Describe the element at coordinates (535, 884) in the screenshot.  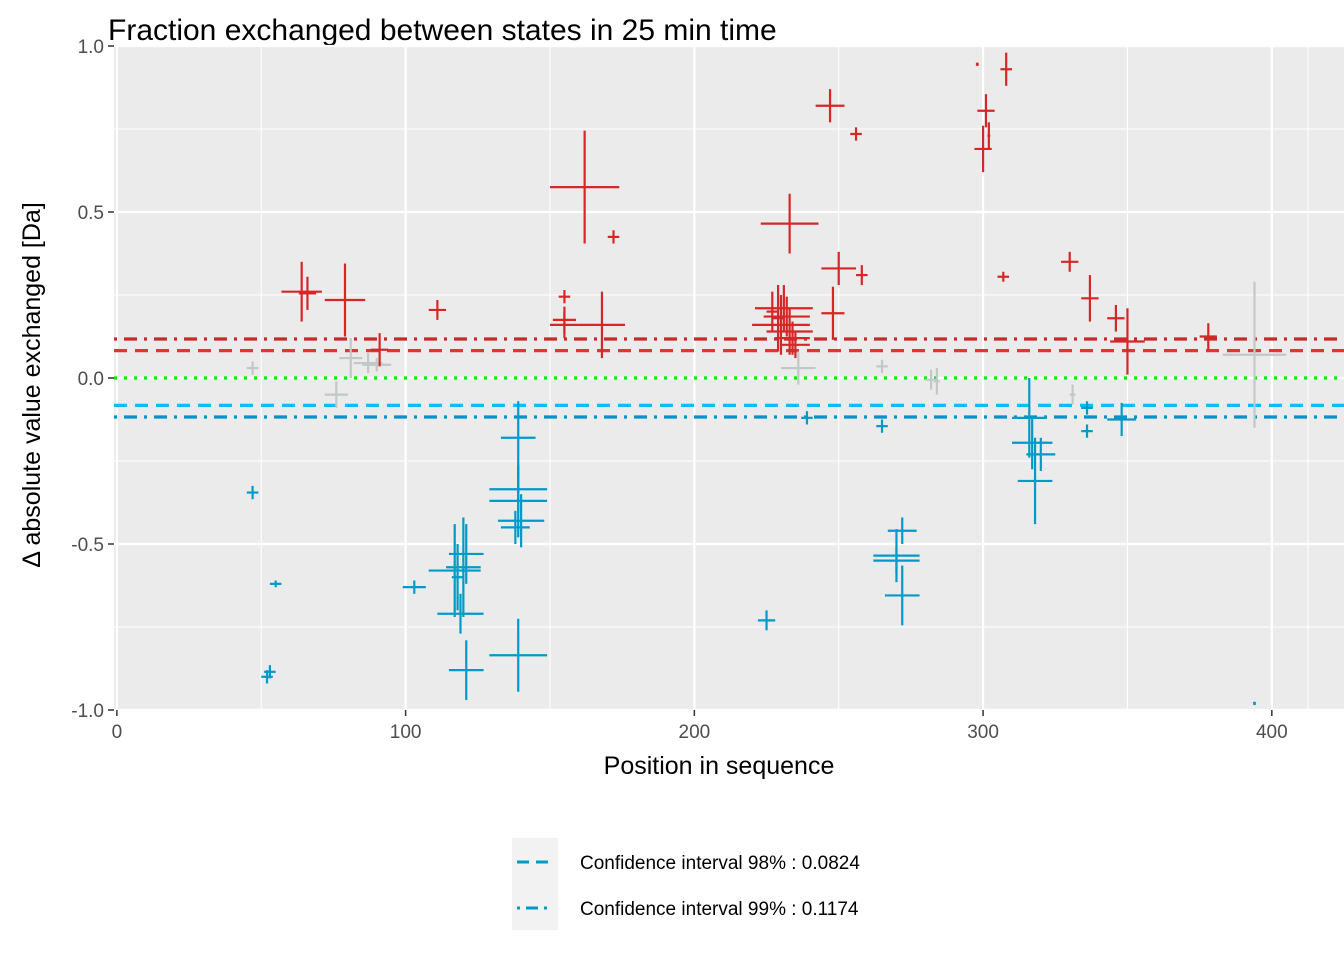
I see `legend-key-background` at that location.